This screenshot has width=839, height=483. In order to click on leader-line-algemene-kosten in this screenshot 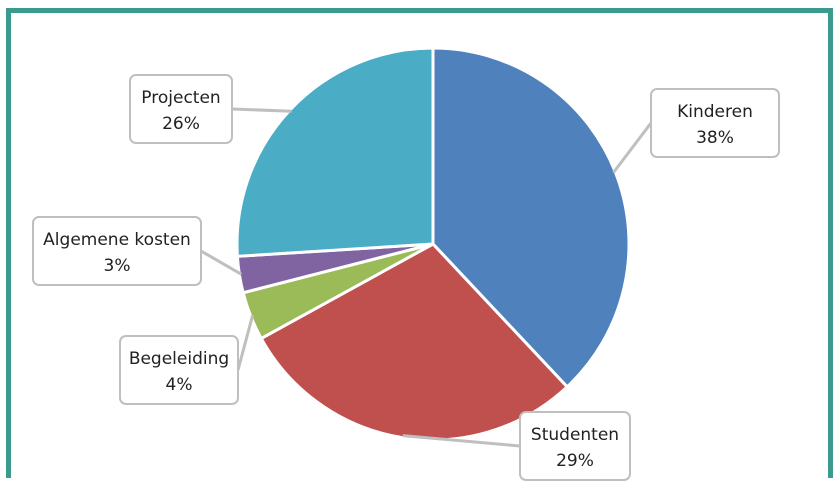, I will do `click(221, 262)`.